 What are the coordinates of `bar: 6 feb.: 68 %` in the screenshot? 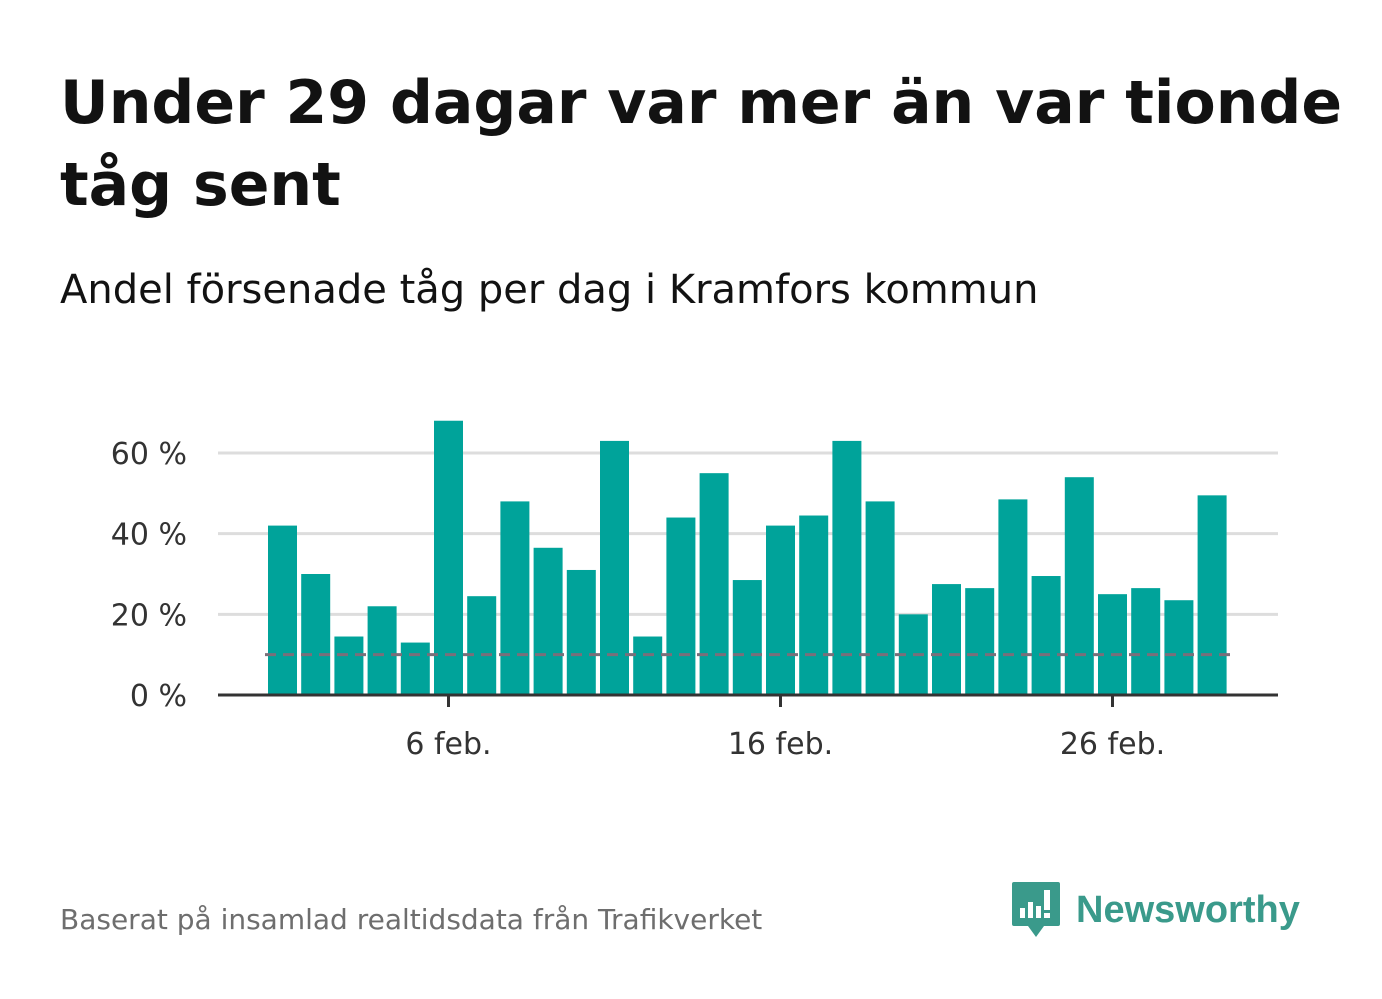 It's located at (448, 557).